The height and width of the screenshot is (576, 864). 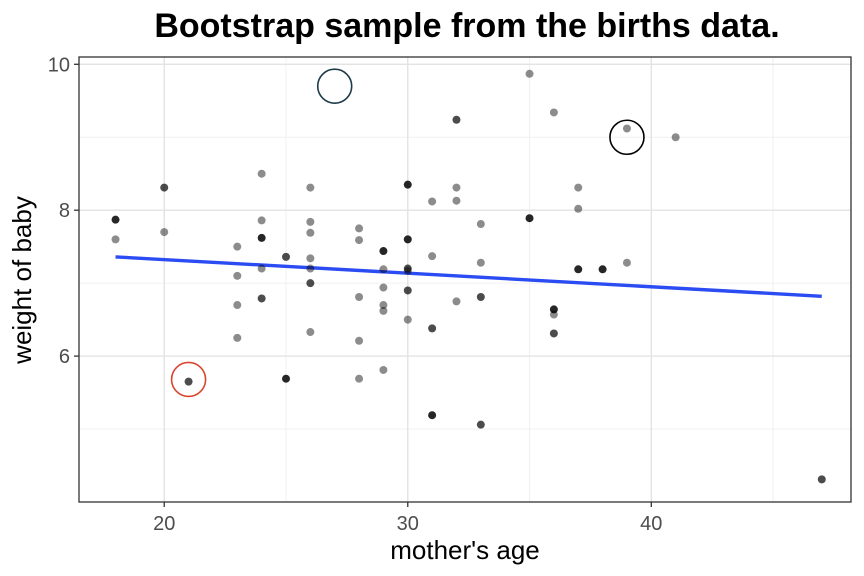 What do you see at coordinates (22, 280) in the screenshot?
I see `y-axis-title: weight of baby` at bounding box center [22, 280].